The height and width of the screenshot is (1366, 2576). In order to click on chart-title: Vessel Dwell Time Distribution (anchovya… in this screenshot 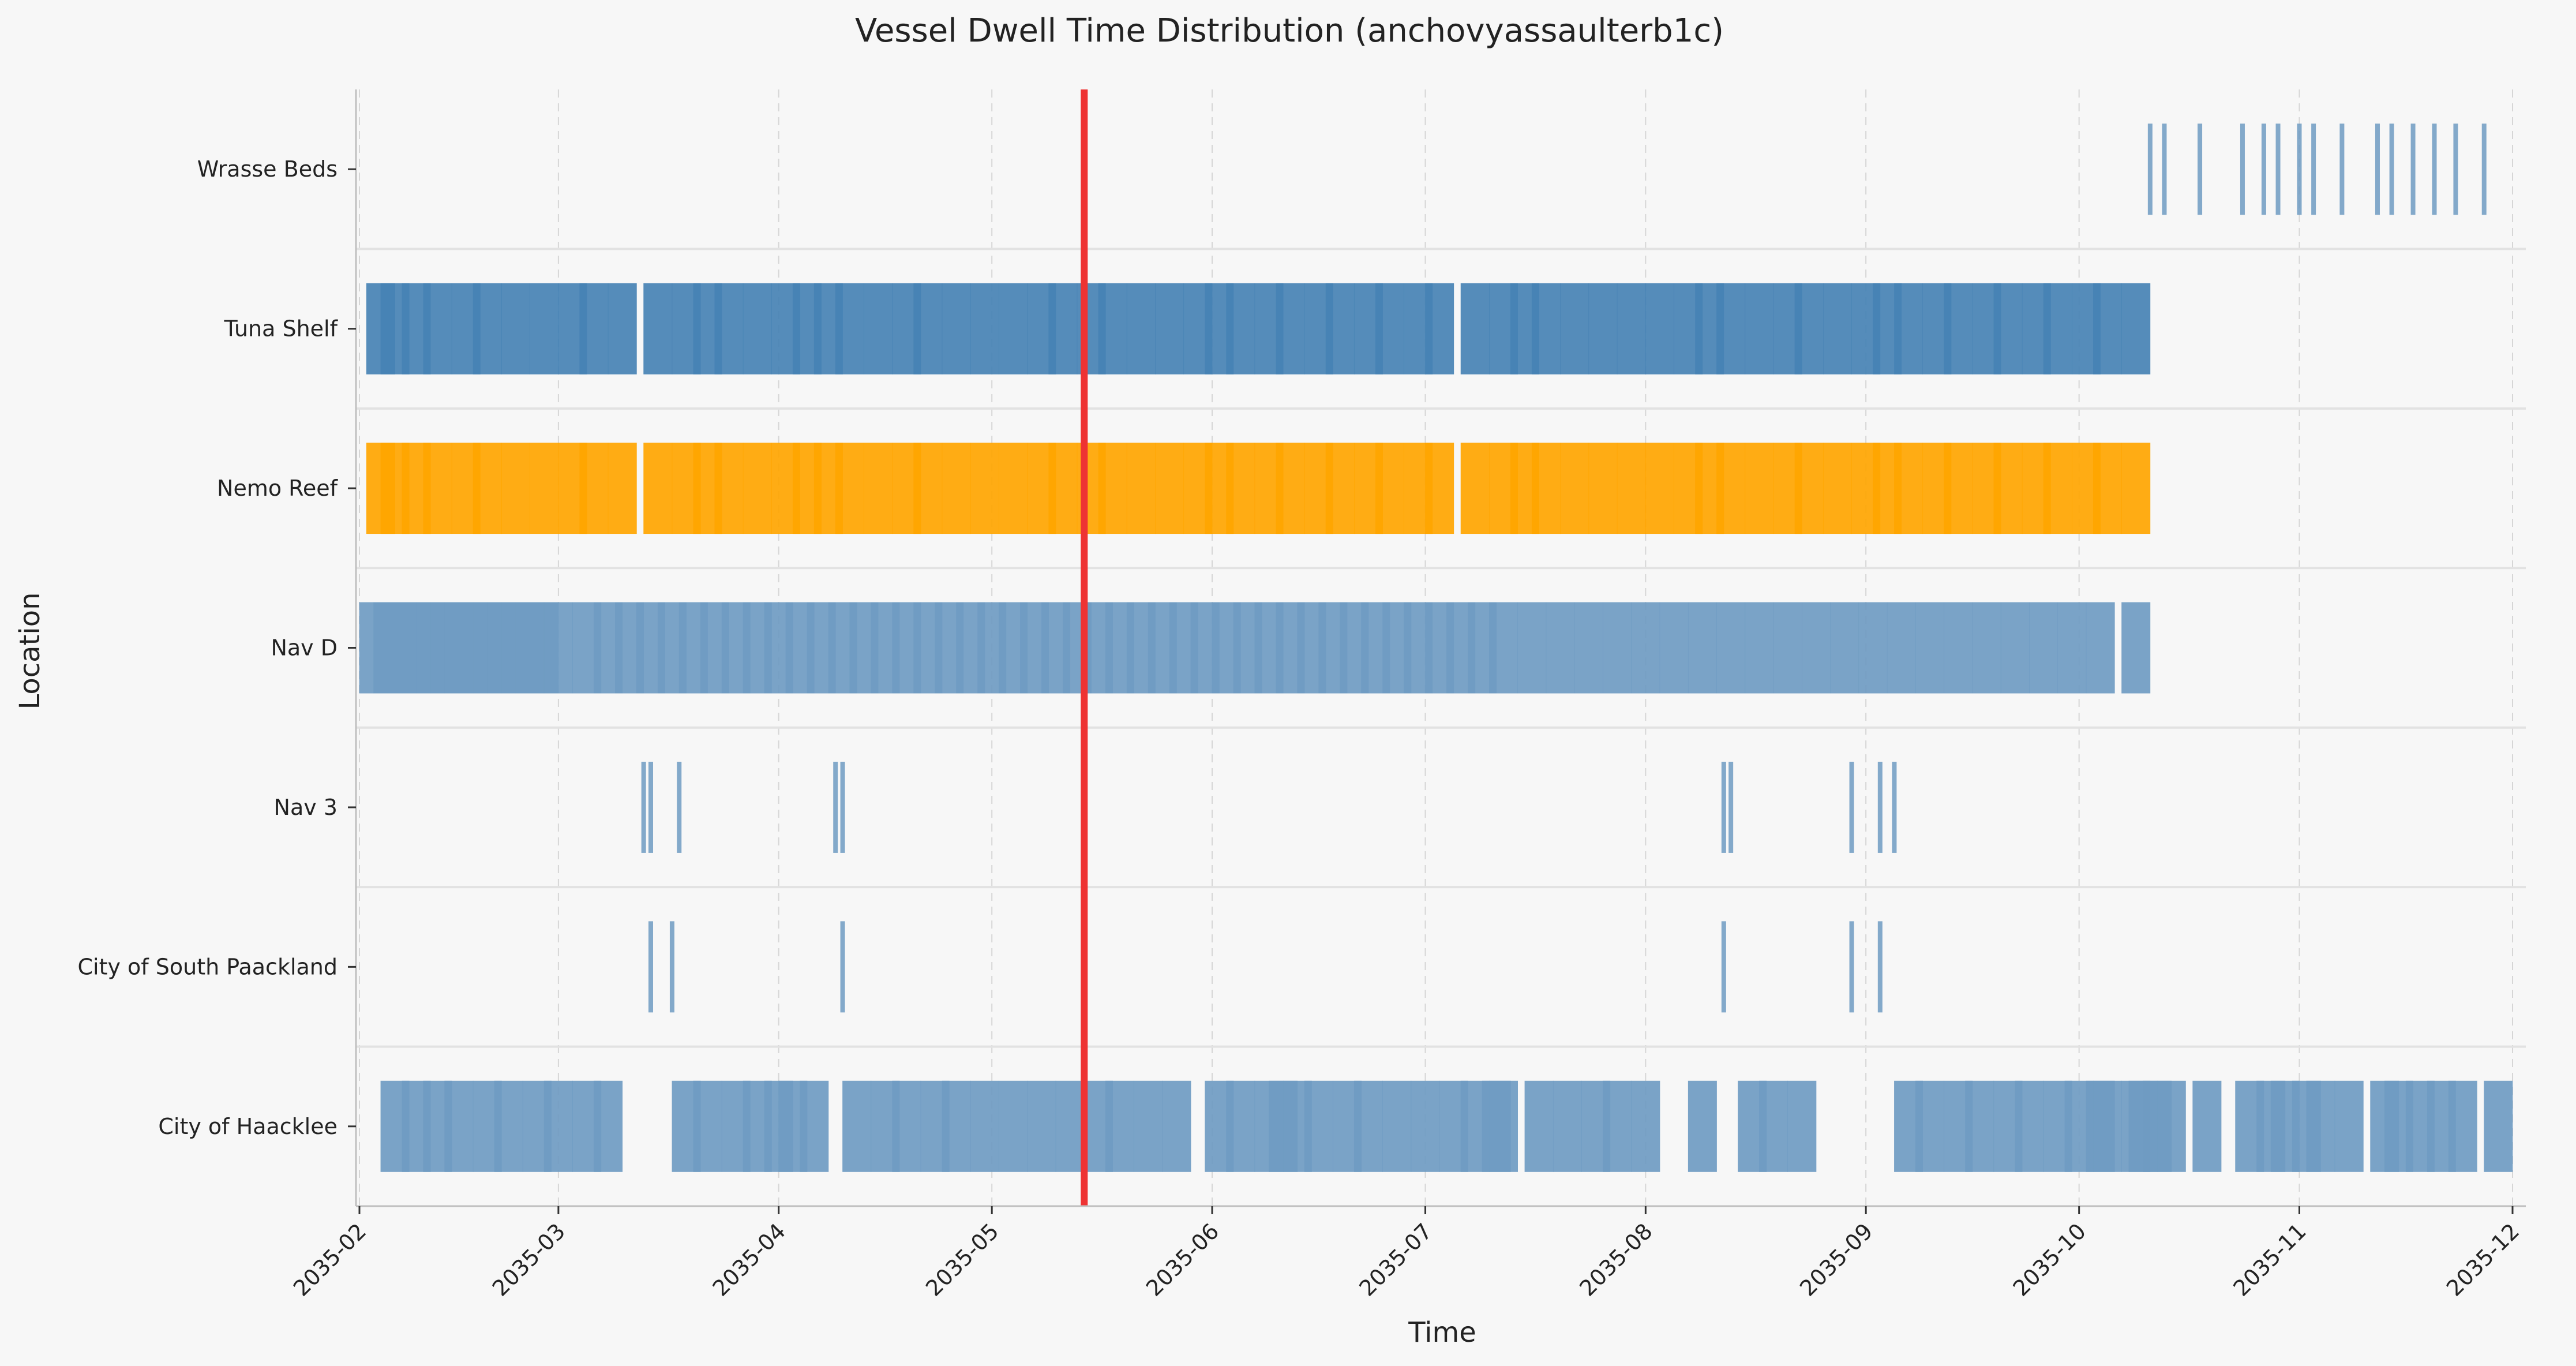, I will do `click(1289, 31)`.